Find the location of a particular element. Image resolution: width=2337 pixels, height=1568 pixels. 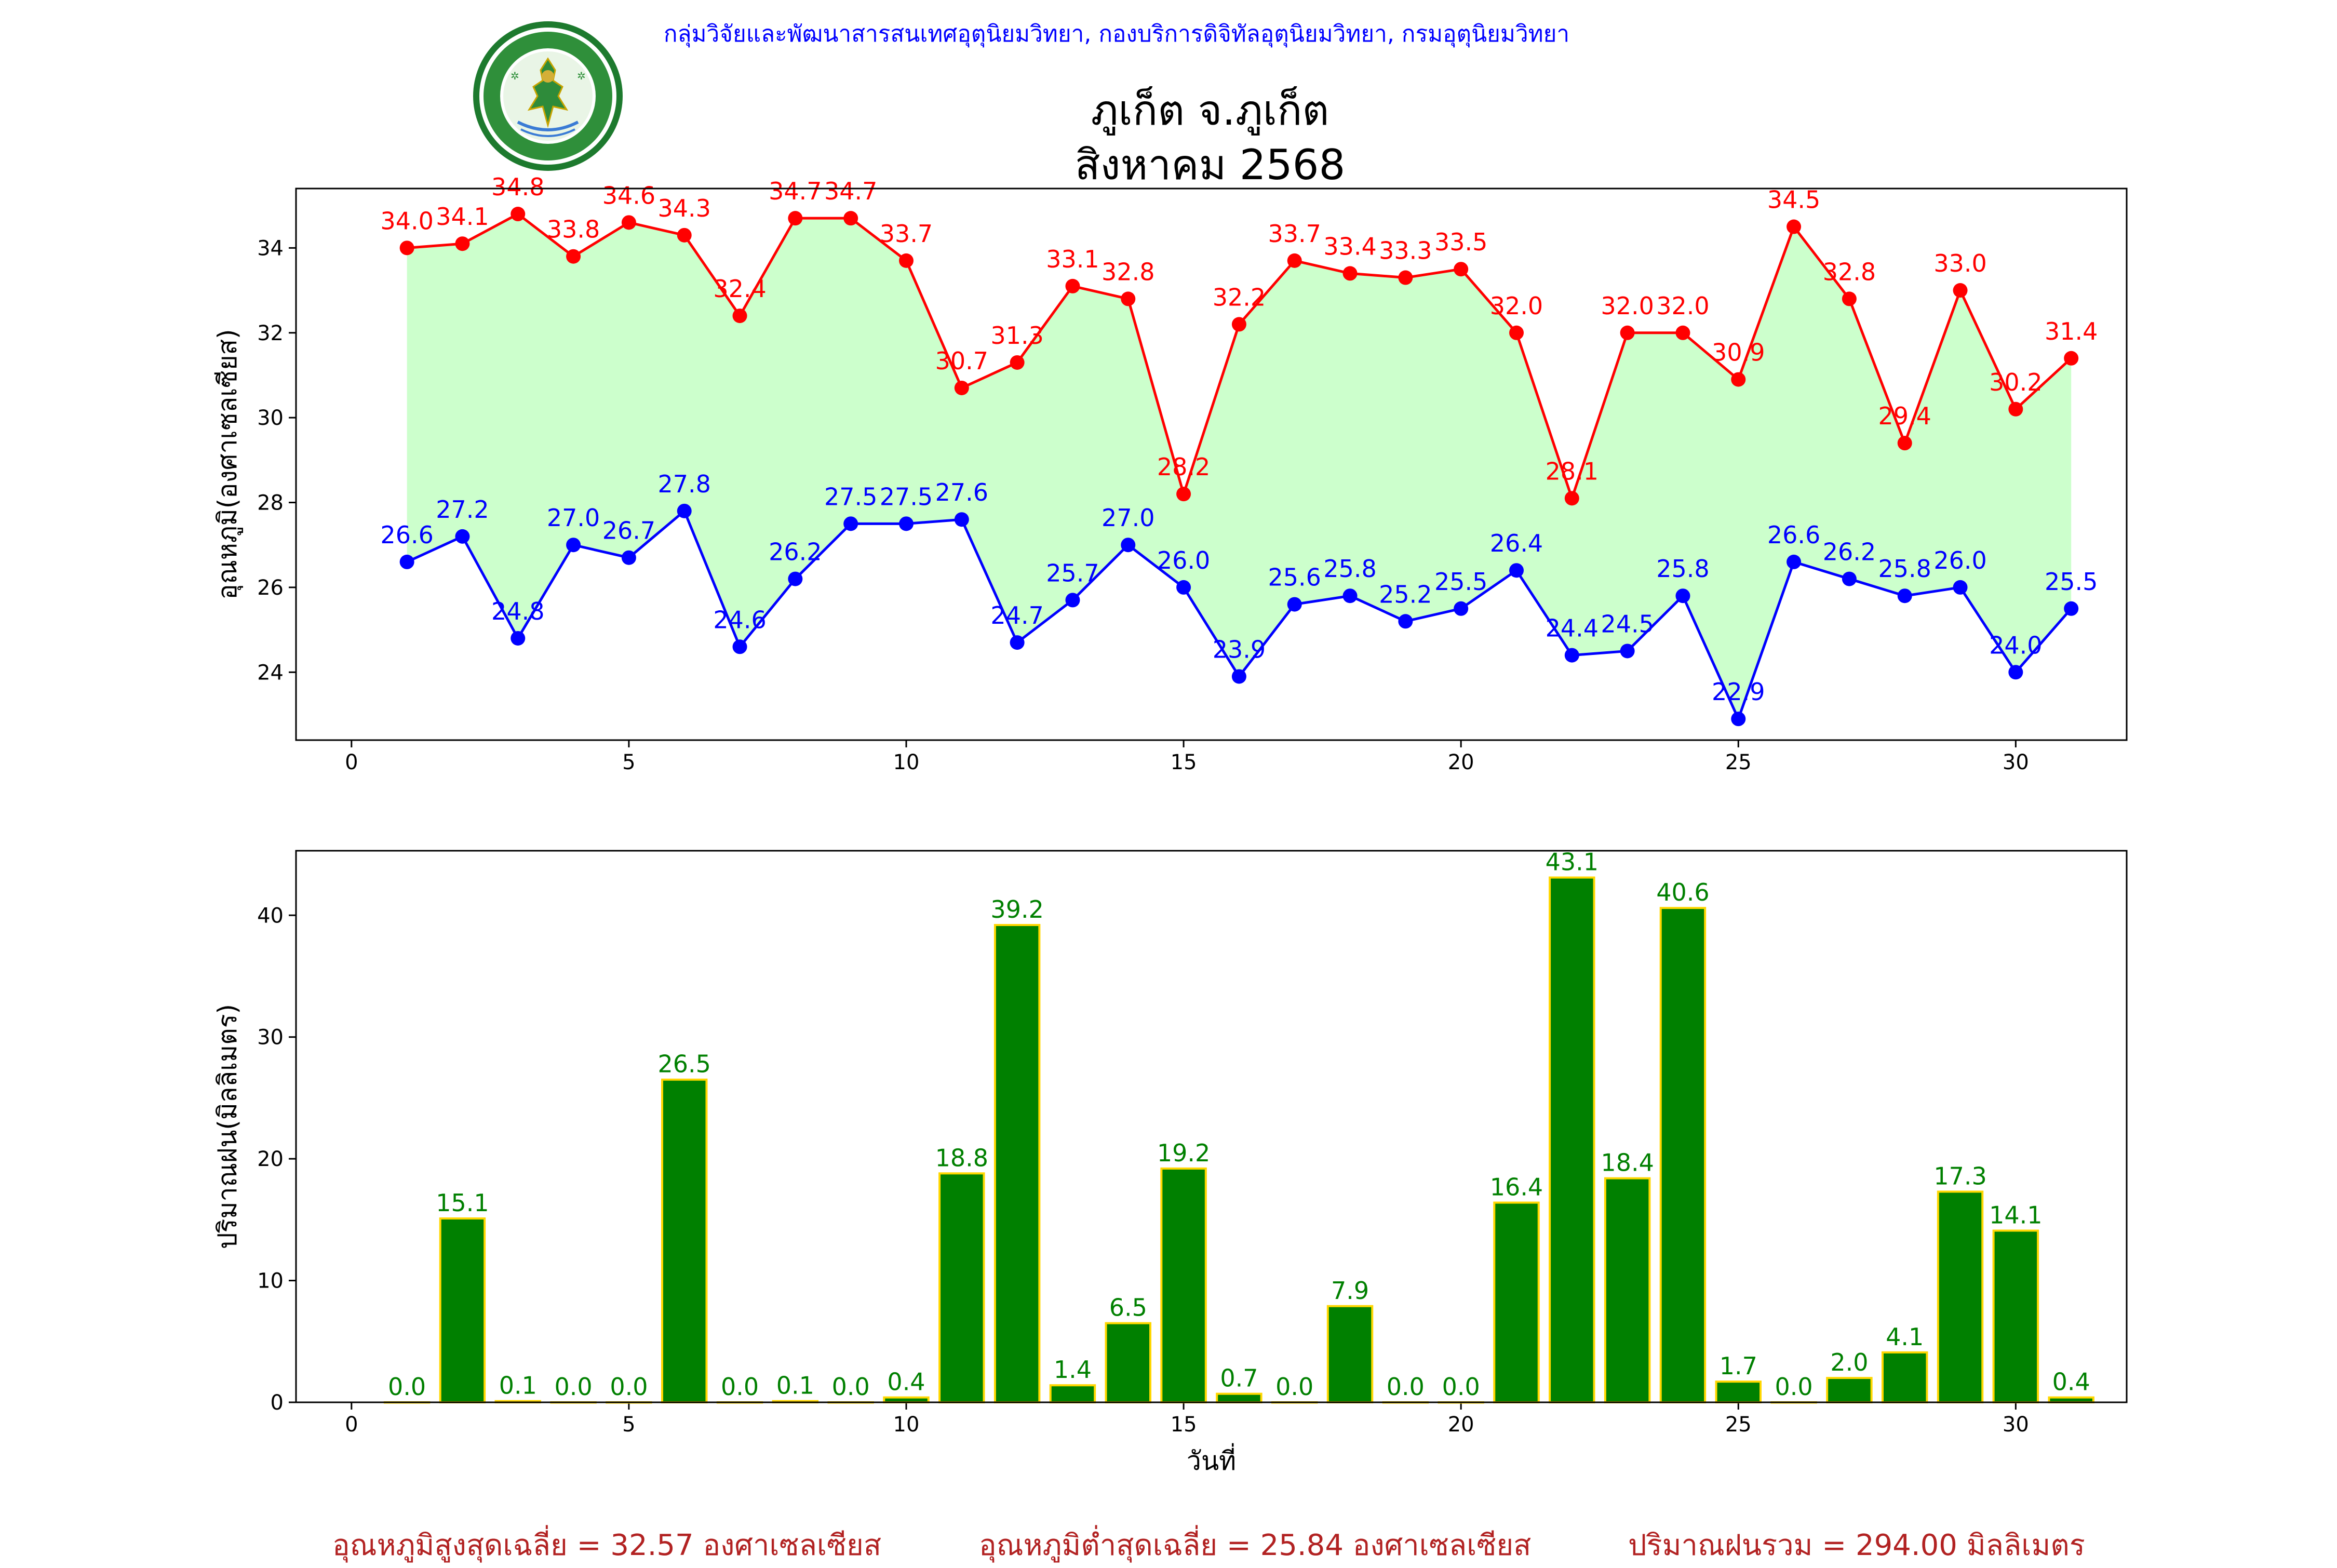

temp-y-tick-label: 30 is located at coordinates (270, 418).